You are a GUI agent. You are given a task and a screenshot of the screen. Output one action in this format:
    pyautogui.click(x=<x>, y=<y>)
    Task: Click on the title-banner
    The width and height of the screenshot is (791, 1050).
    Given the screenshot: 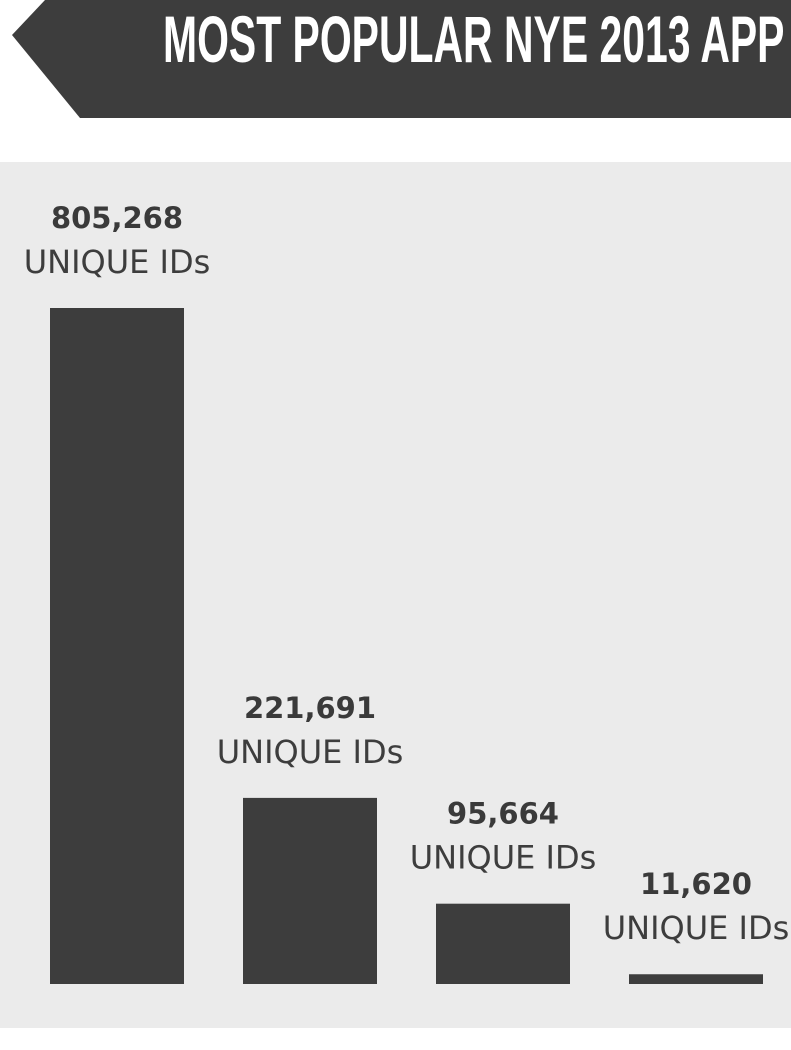 What is the action you would take?
    pyautogui.click(x=401, y=59)
    